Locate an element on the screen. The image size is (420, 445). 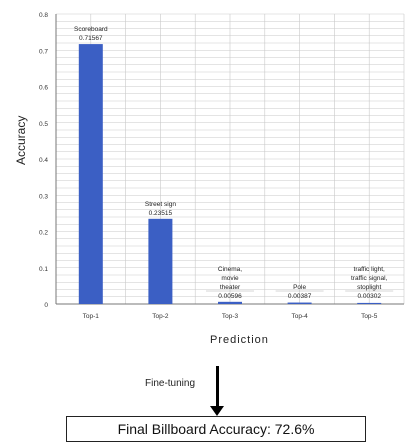
data-label: Pole is located at coordinates (299, 287).